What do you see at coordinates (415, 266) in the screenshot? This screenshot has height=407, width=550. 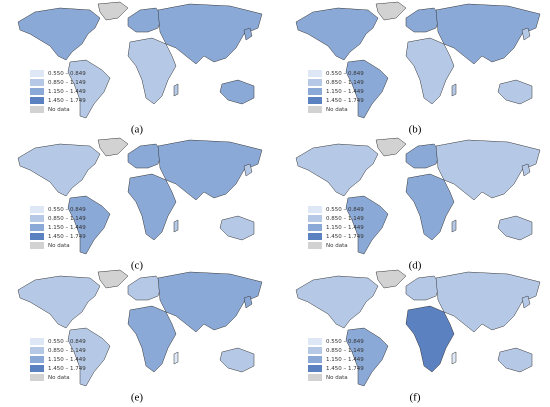 I see `panel-label: (d)` at bounding box center [415, 266].